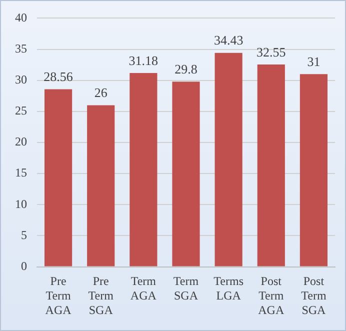 The height and width of the screenshot is (331, 346). I want to click on x-tick-label: Pre Term SGA, so click(101, 295).